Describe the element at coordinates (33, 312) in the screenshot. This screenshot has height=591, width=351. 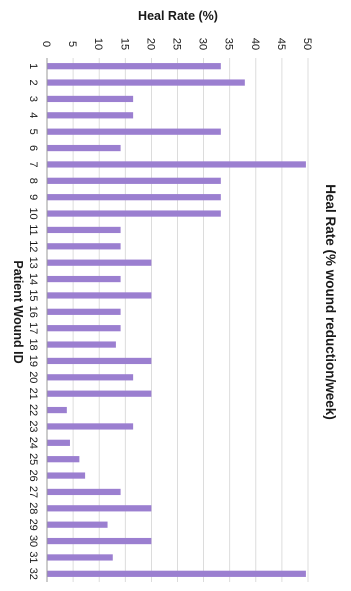
I see `category-label: 16` at that location.